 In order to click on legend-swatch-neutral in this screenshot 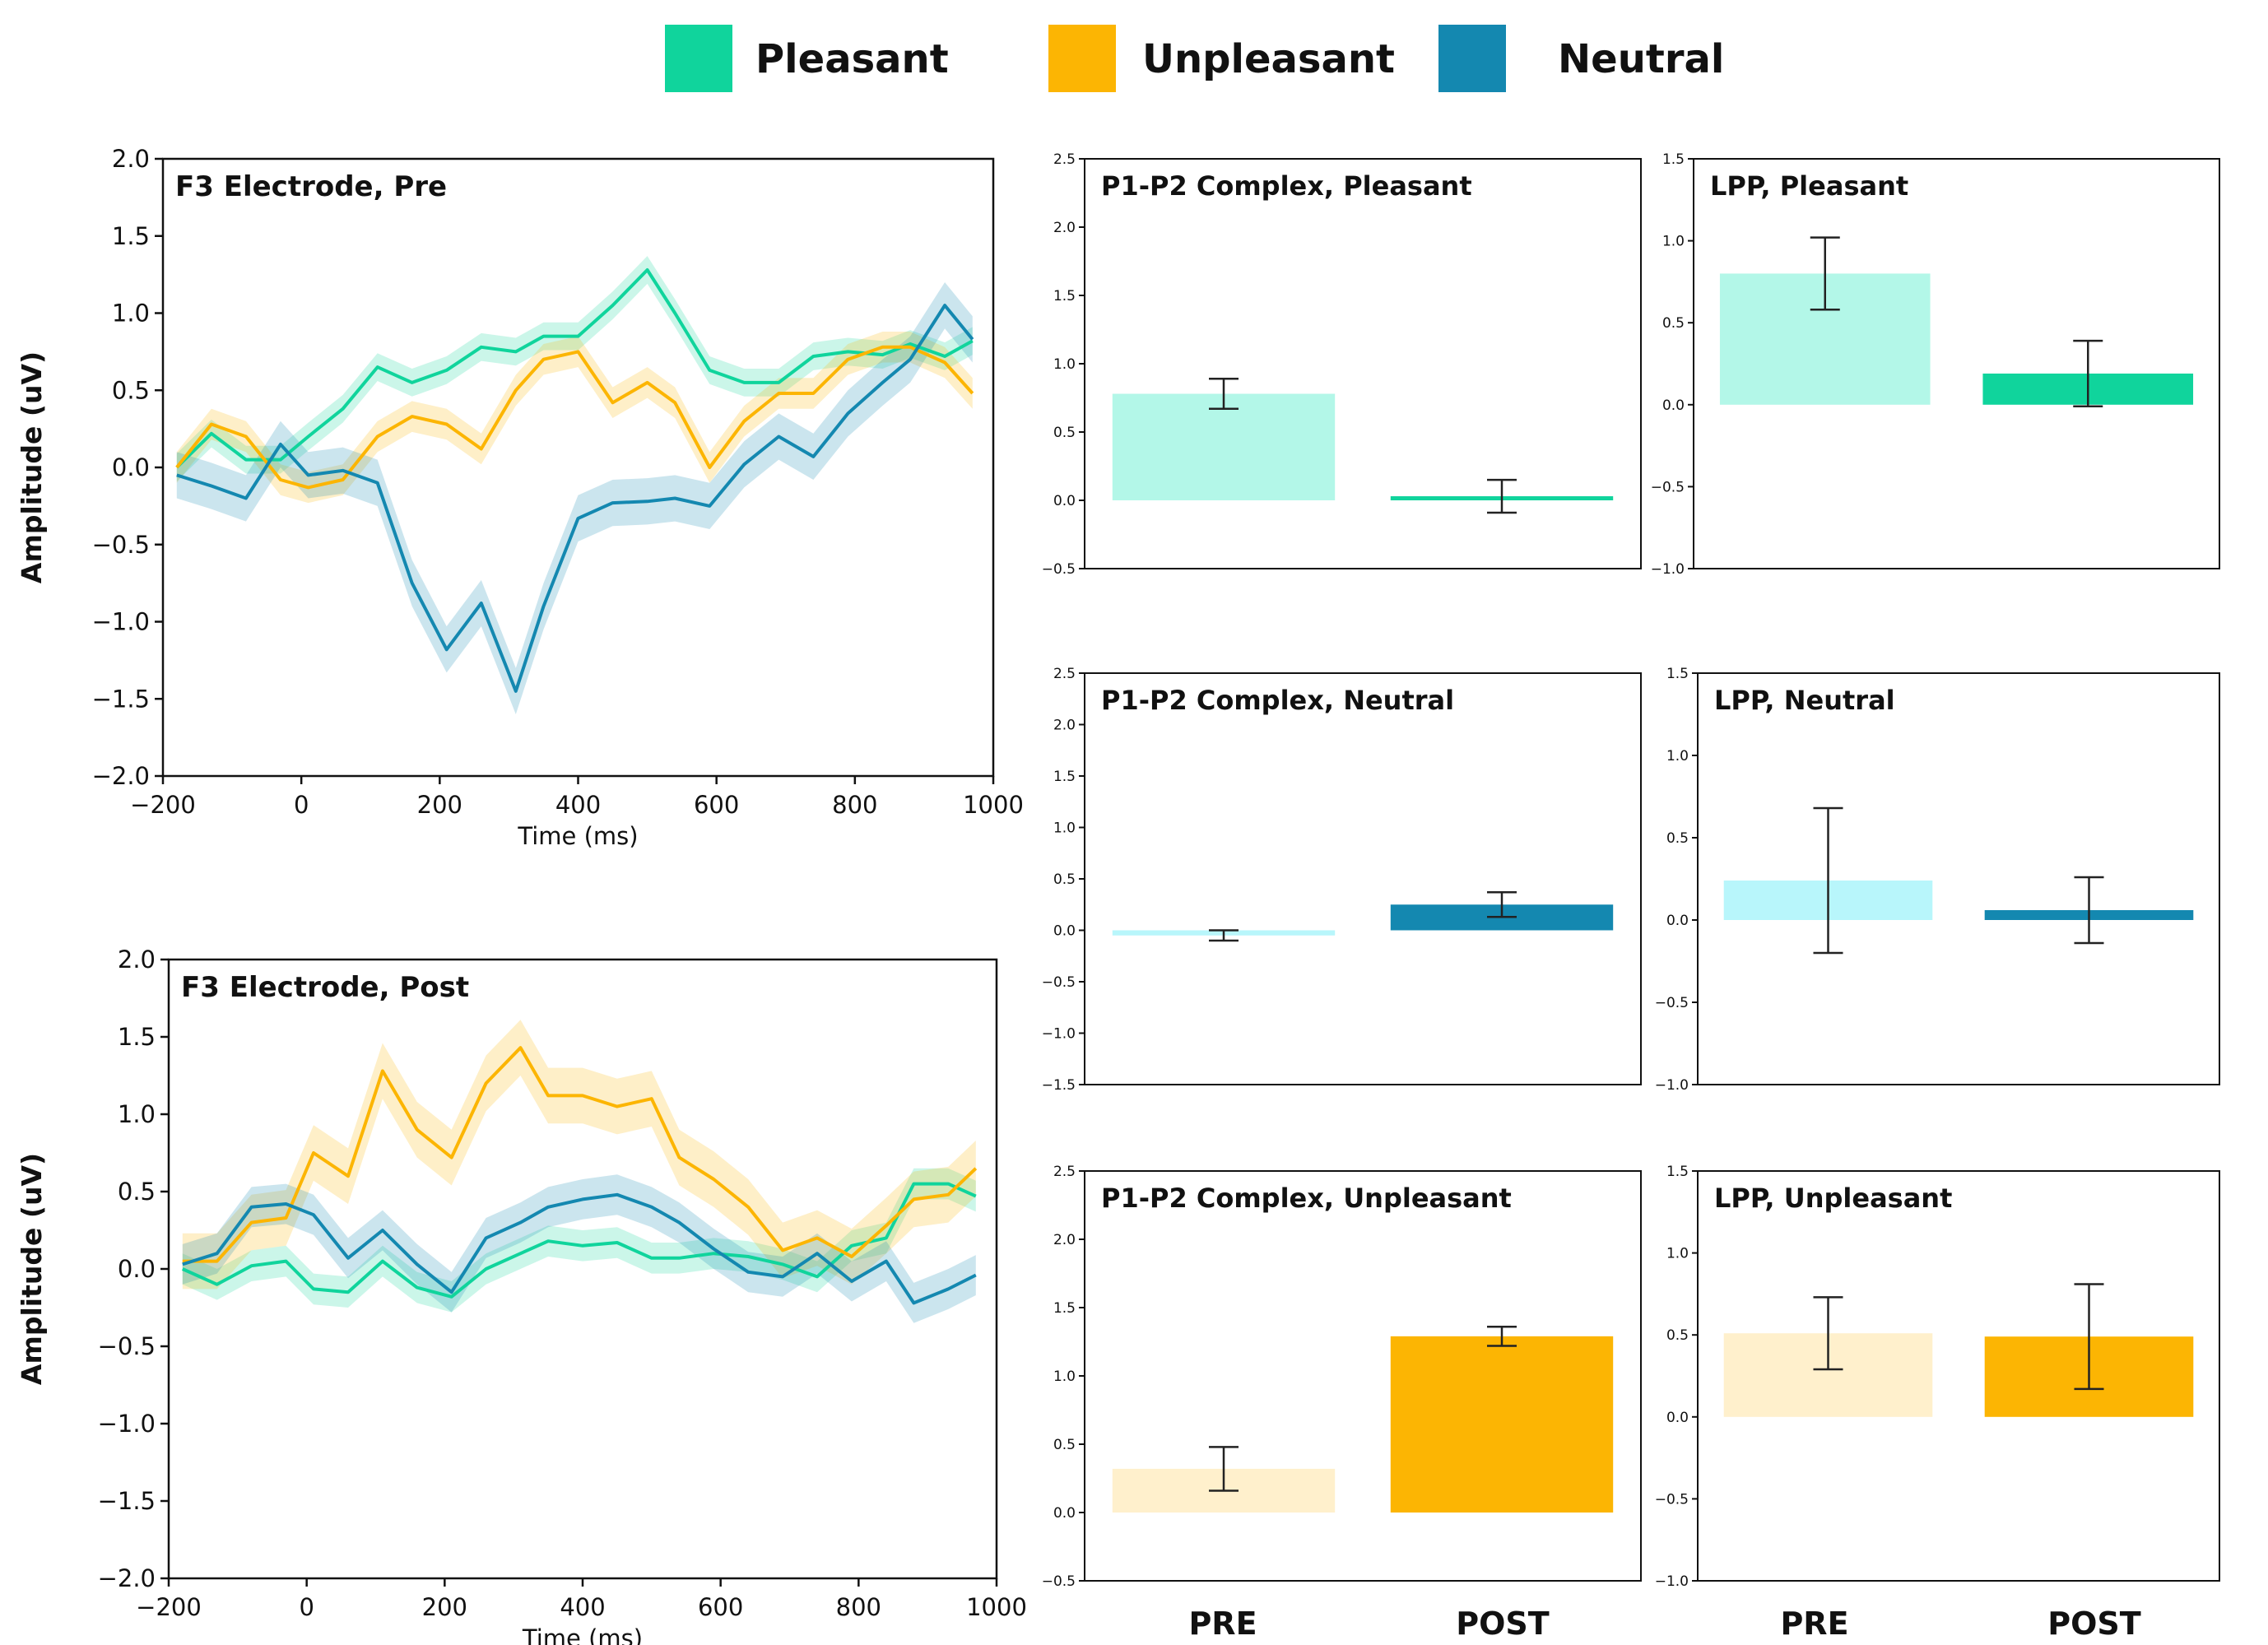, I will do `click(1472, 58)`.